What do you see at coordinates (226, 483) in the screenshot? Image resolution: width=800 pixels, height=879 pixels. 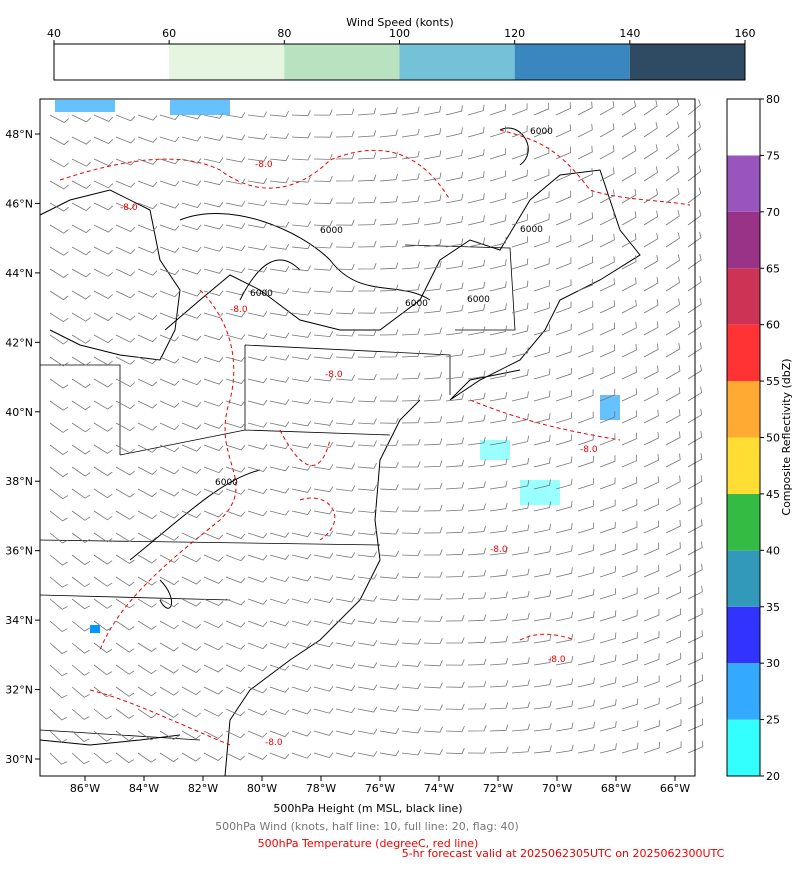 I see `height-contour-label: 6000` at bounding box center [226, 483].